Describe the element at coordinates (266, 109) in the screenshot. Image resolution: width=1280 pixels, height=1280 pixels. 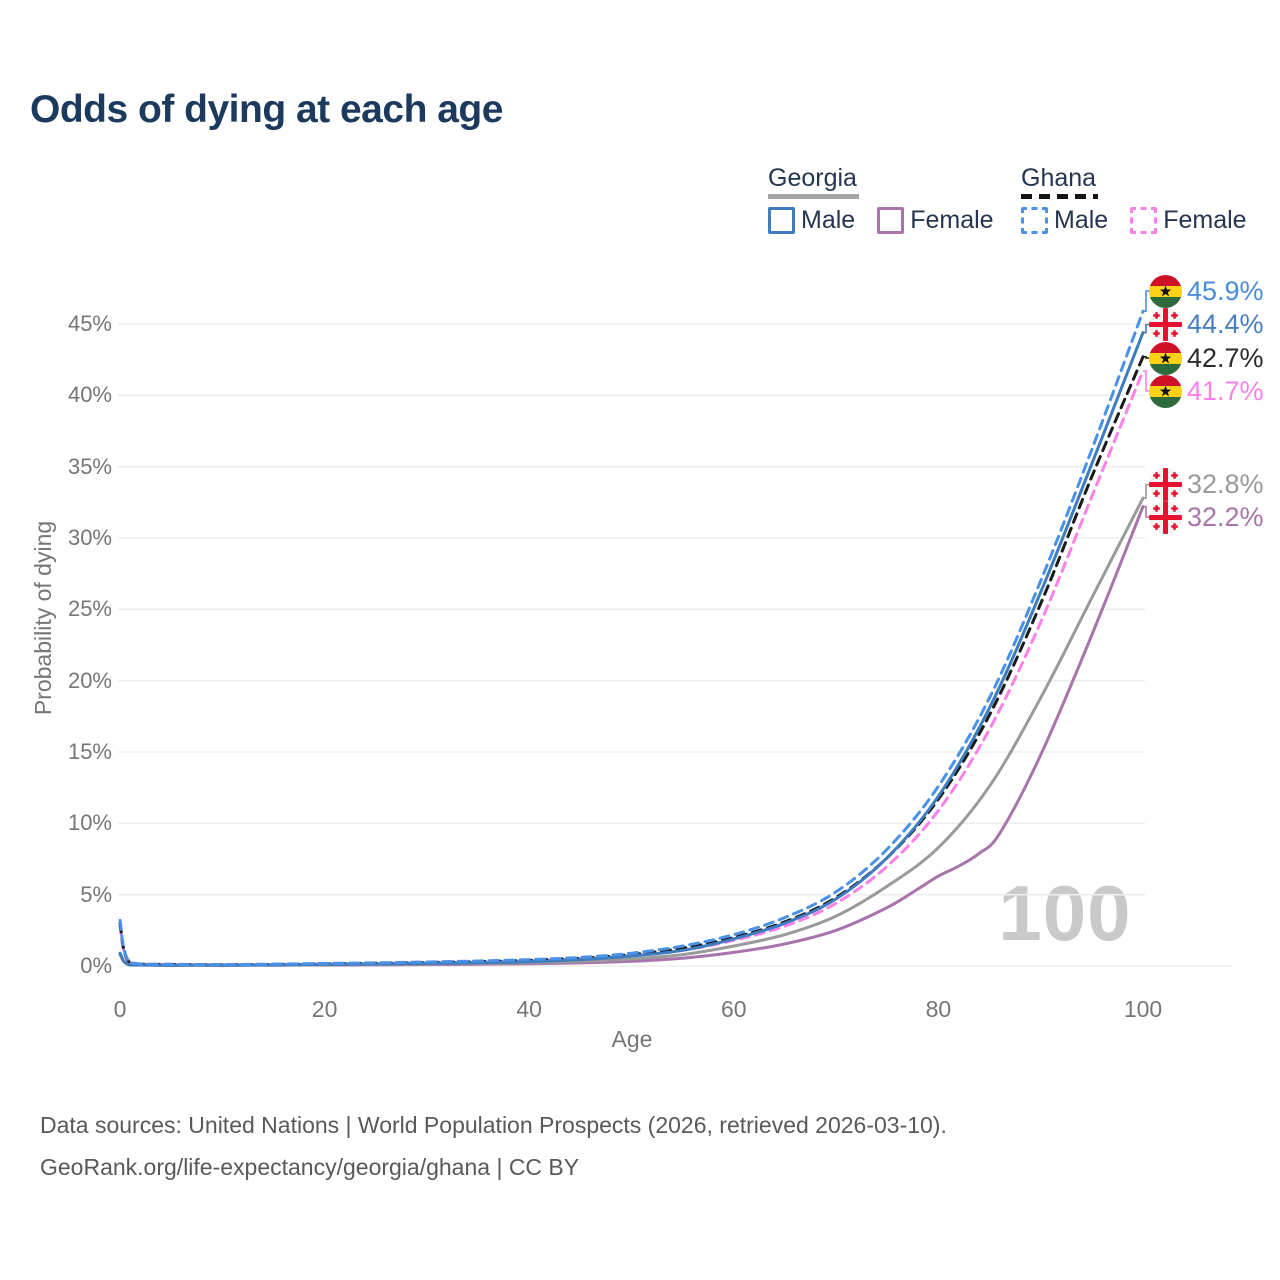
I see `chart-title: Odds of dying at each age` at that location.